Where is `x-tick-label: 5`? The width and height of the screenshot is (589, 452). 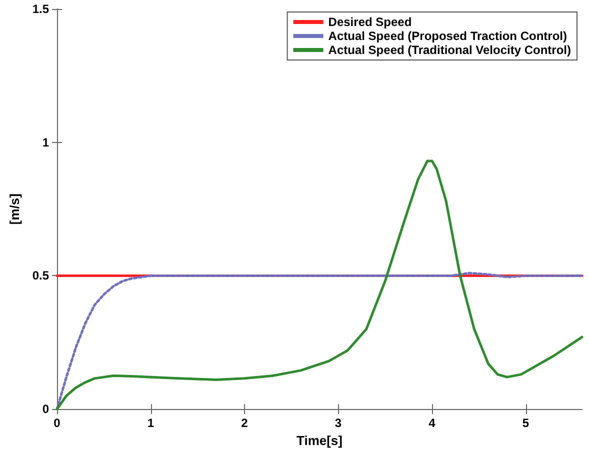 x-tick-label: 5 is located at coordinates (526, 423).